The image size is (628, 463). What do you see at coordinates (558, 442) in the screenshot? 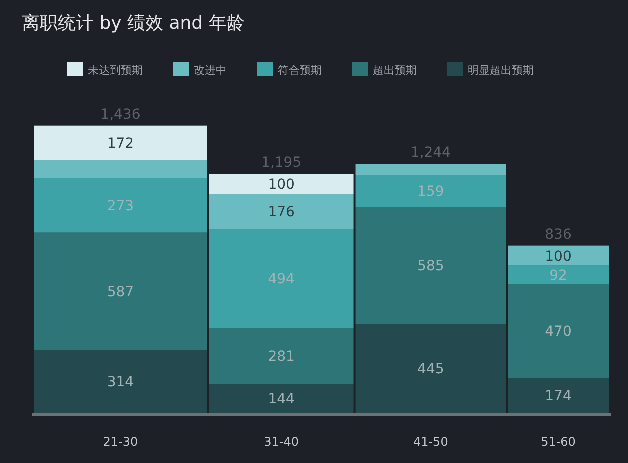
I see `x-tick-label: 51-60` at bounding box center [558, 442].